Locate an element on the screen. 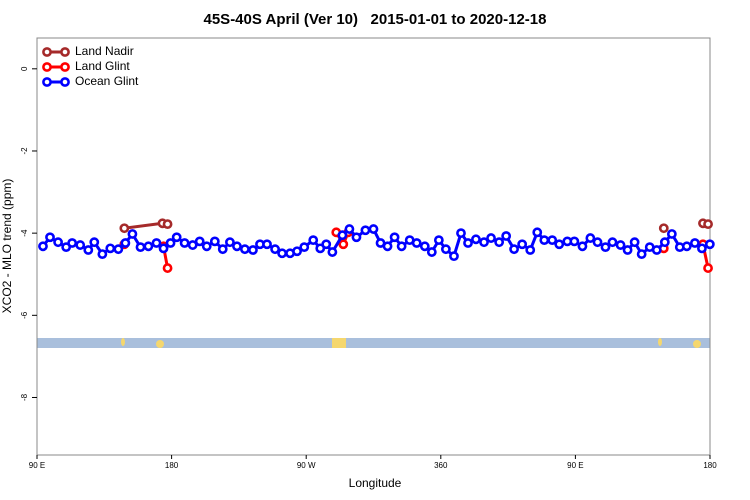 This screenshot has height=500, width=750. x-tick-label: 90 W is located at coordinates (306, 465).